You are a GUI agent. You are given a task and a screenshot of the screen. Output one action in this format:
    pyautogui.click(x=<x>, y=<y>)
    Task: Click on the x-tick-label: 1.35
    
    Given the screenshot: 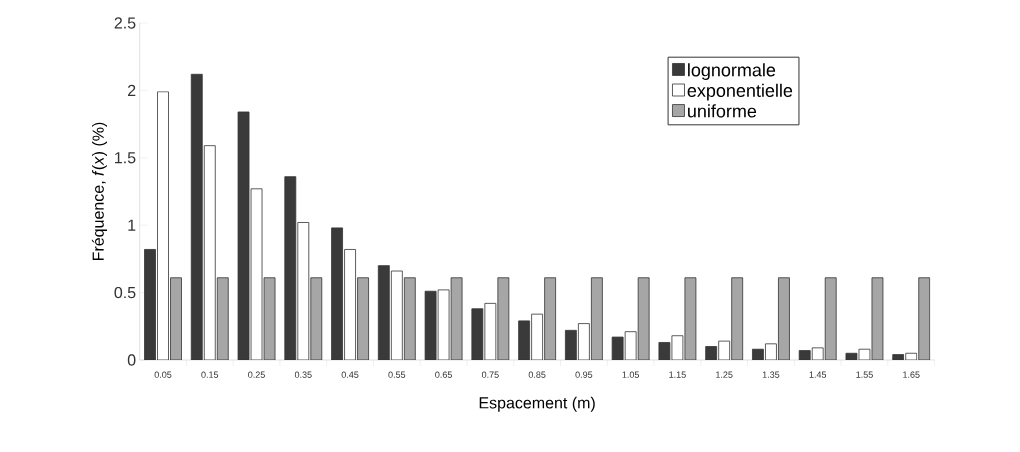 What is the action you would take?
    pyautogui.click(x=771, y=374)
    